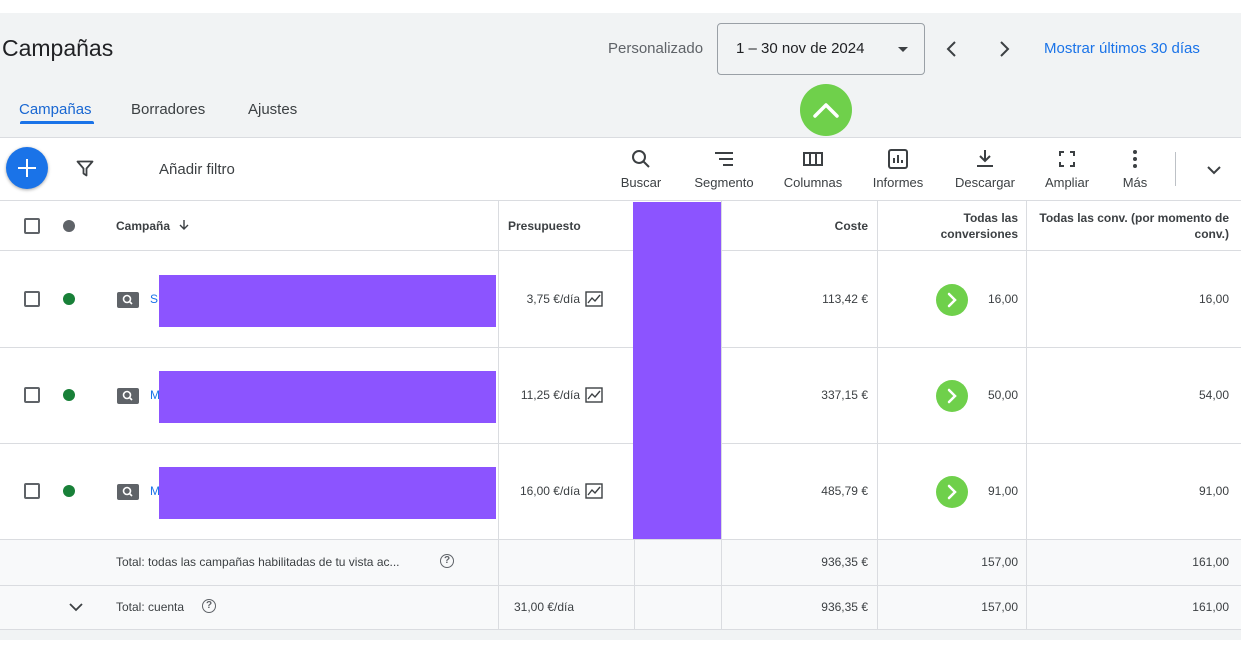 This screenshot has width=1241, height=654. What do you see at coordinates (641, 173) in the screenshot?
I see `search-button: Buscar` at bounding box center [641, 173].